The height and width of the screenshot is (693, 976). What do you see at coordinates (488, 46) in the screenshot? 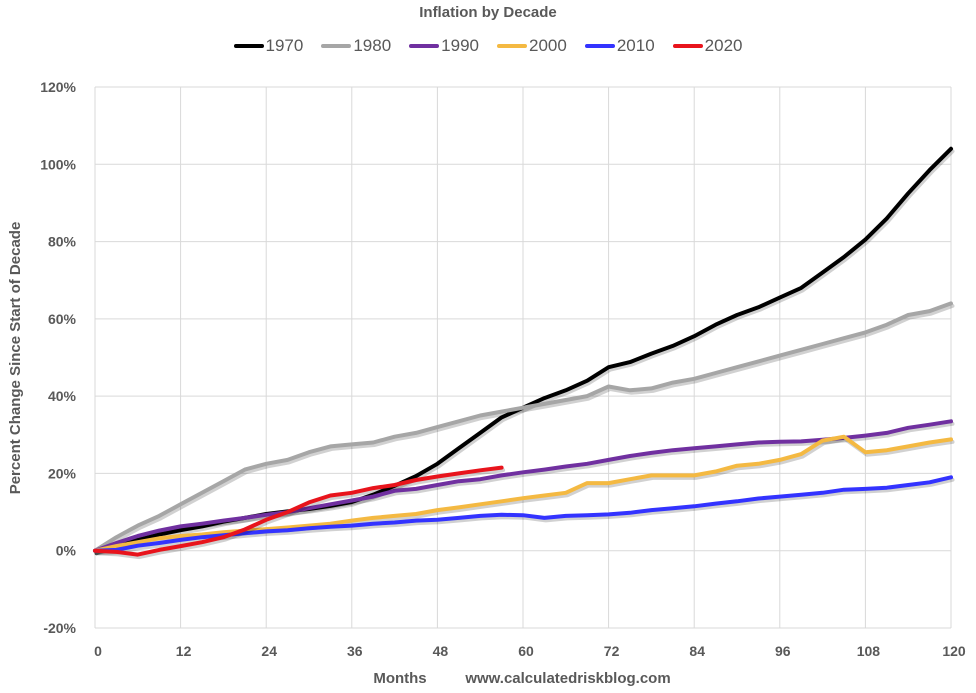
I see `legend: 1970 1980 1990 2000 2010 2020` at bounding box center [488, 46].